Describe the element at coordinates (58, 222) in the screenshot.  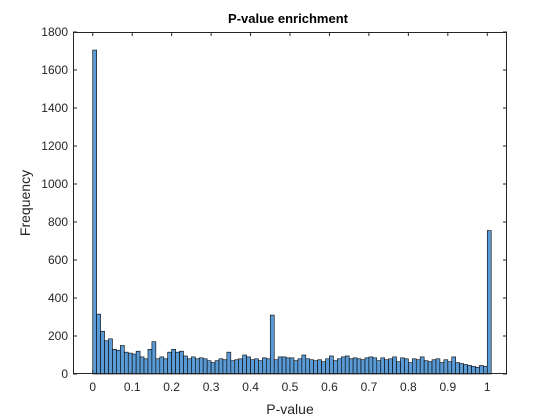
I see `y-tick-label: 800` at that location.